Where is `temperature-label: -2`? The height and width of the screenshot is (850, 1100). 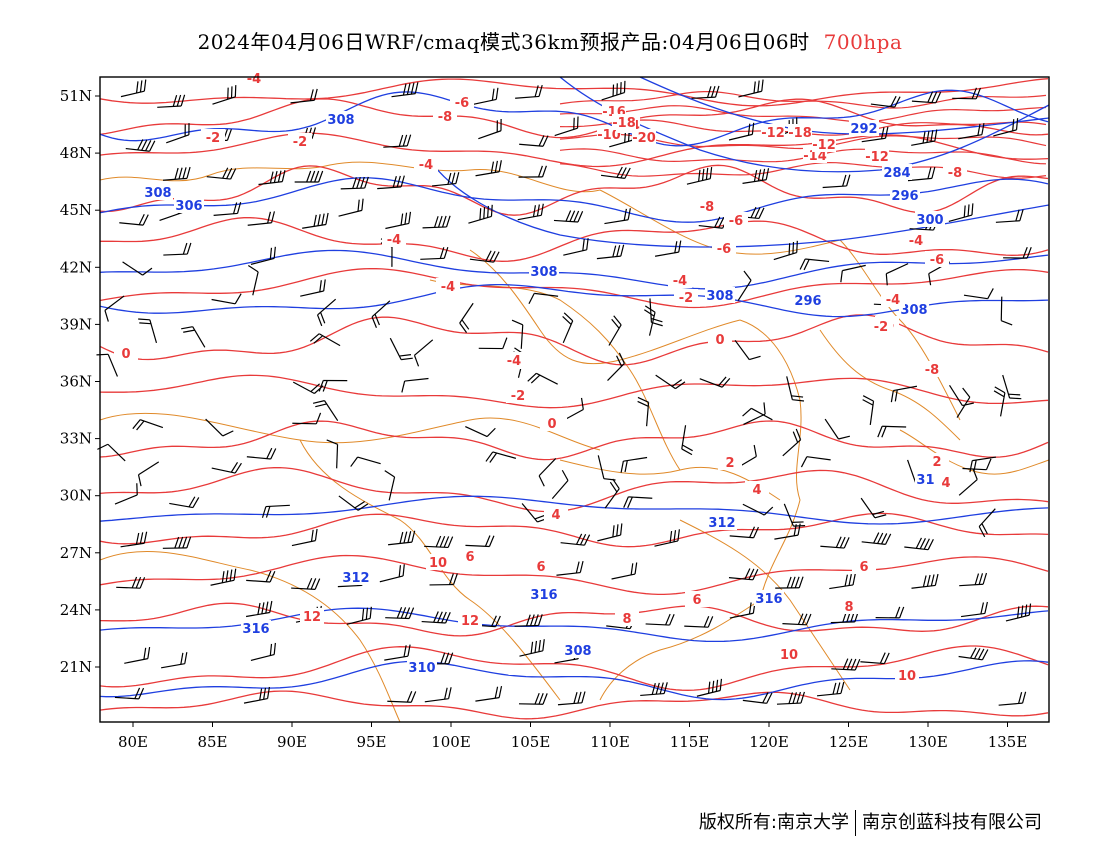 temperature-label: -2 is located at coordinates (881, 327).